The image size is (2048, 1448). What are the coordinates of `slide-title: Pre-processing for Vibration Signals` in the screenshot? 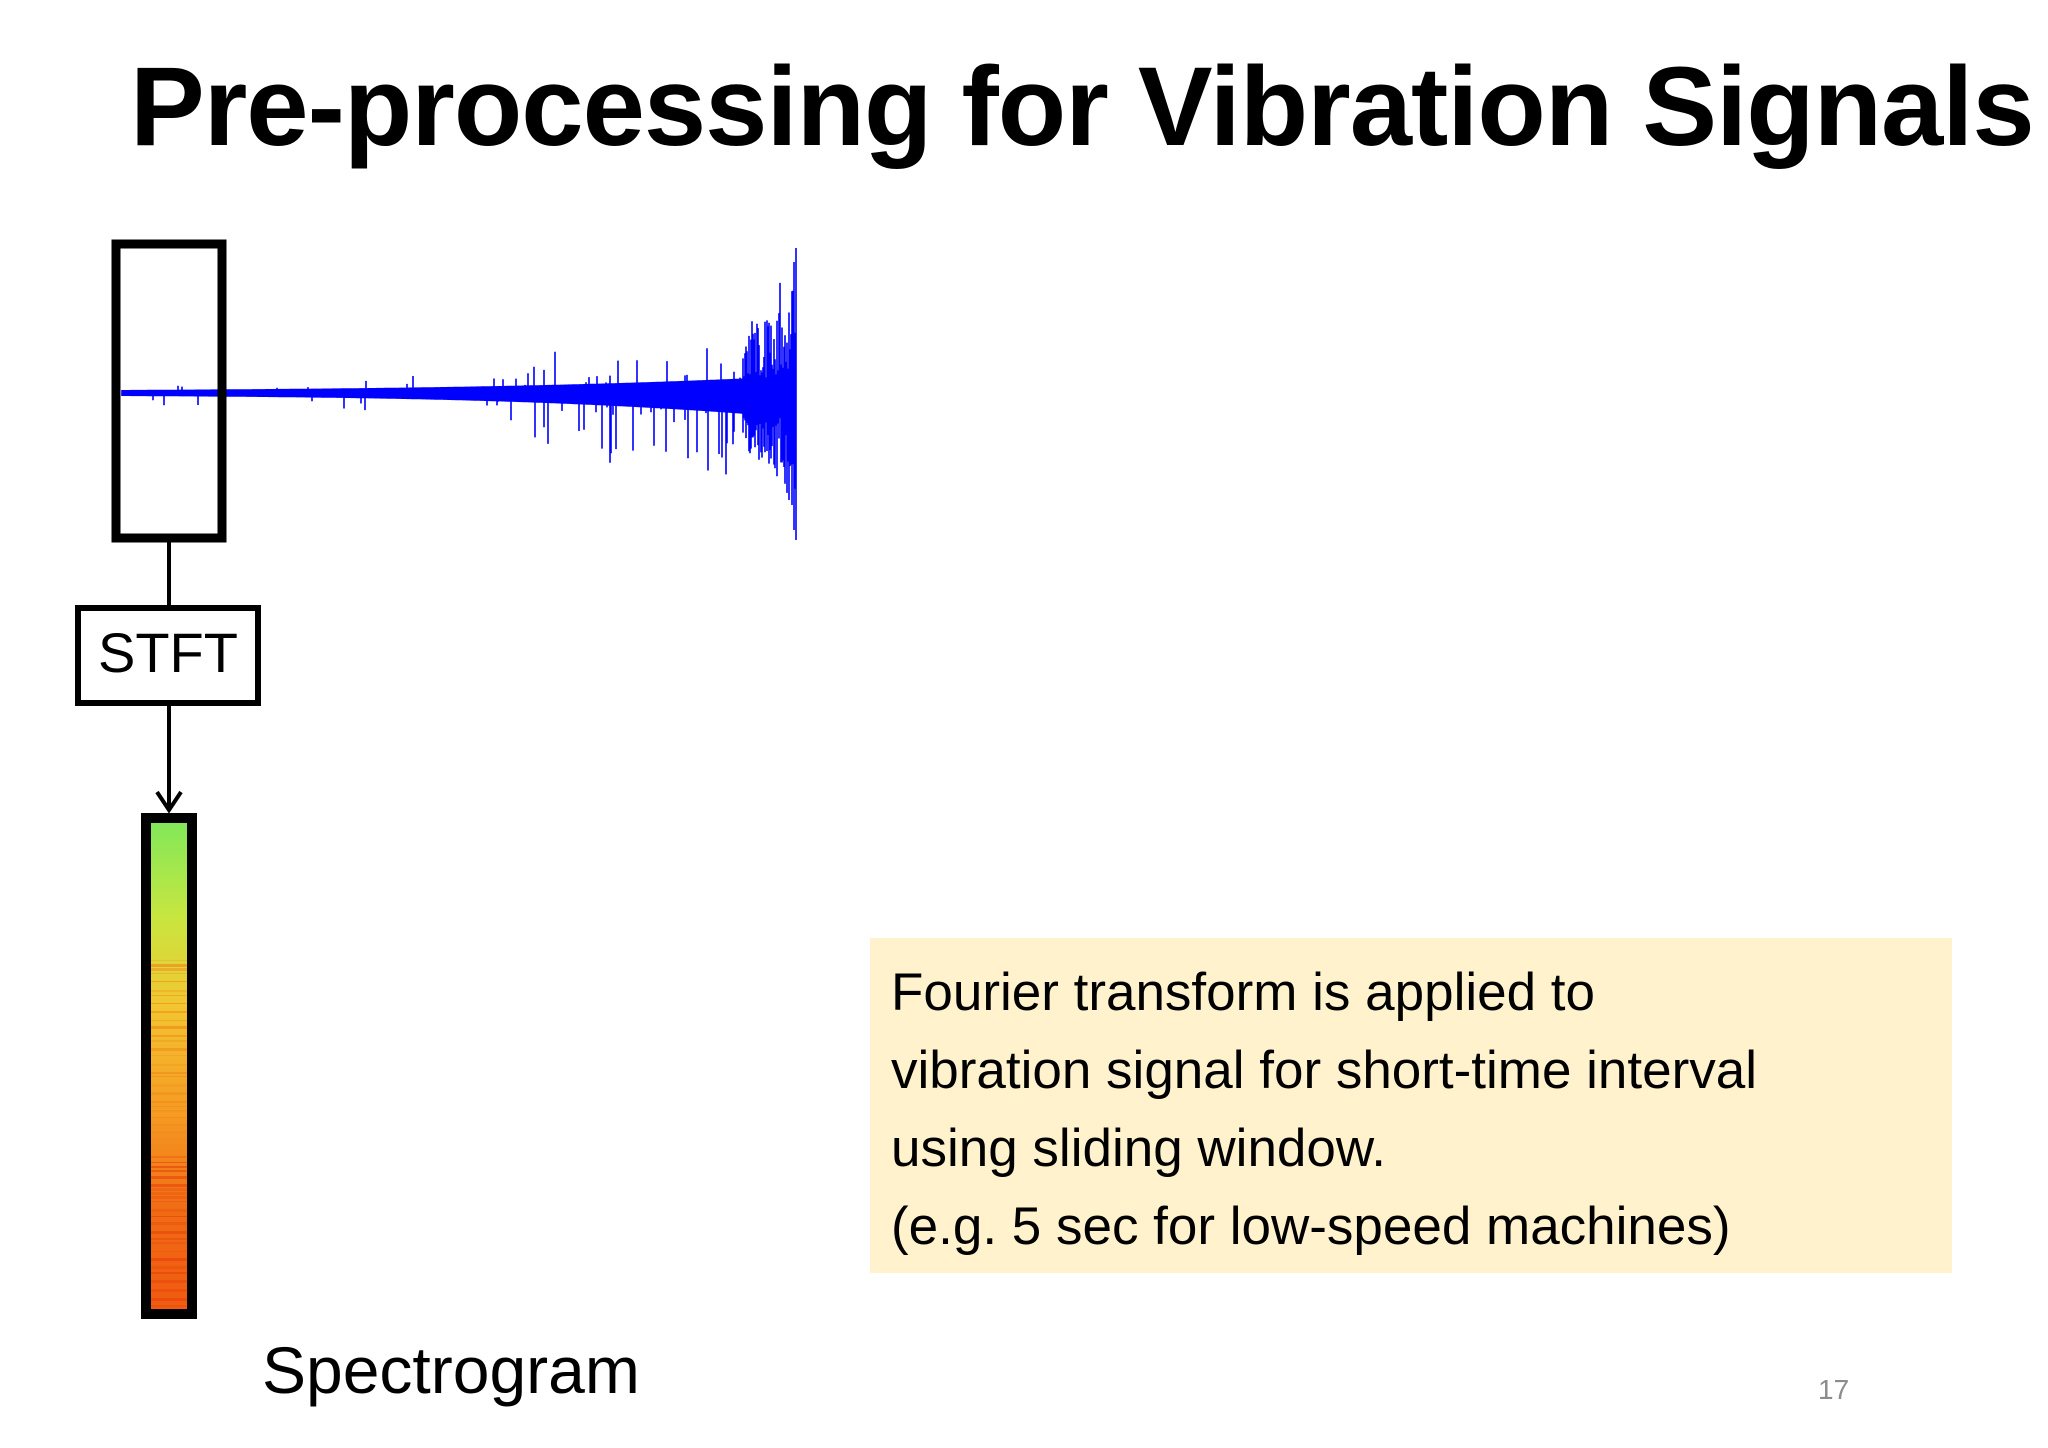 It's located at (1082, 106).